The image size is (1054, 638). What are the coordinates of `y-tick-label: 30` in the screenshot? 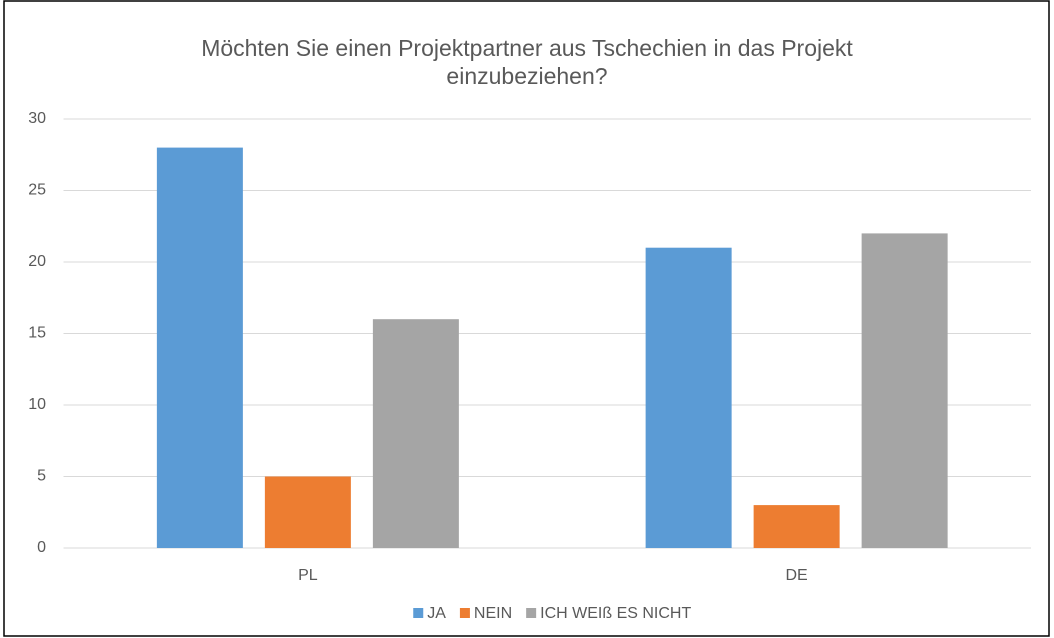 It's located at (37, 118).